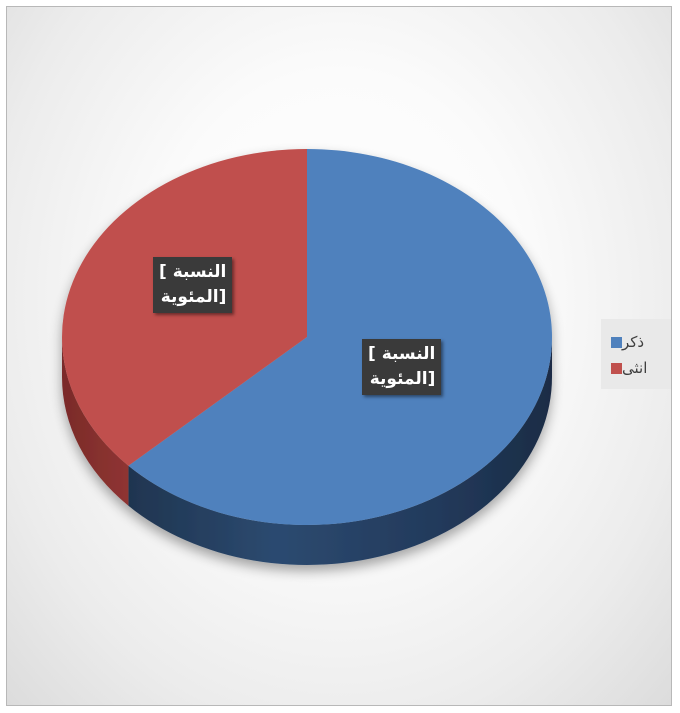 The height and width of the screenshot is (713, 680). I want to click on legend-label-male: ذكر, so click(633, 342).